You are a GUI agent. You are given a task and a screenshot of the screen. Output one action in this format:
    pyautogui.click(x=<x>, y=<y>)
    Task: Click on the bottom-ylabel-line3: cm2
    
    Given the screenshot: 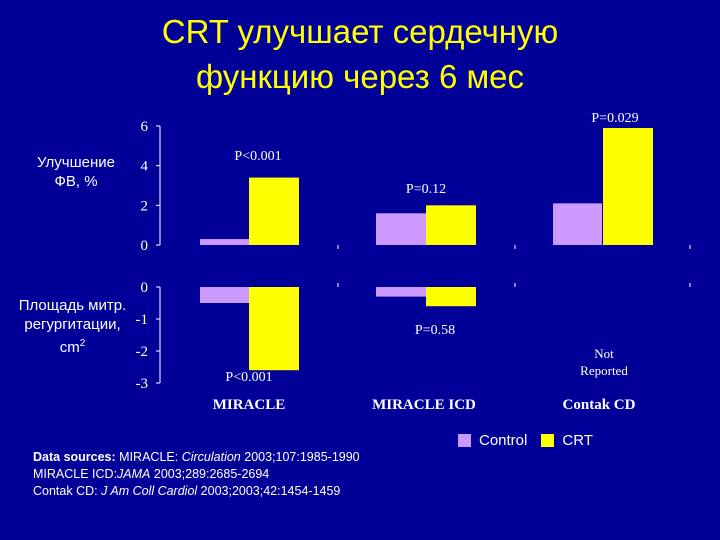 What is the action you would take?
    pyautogui.click(x=72, y=345)
    